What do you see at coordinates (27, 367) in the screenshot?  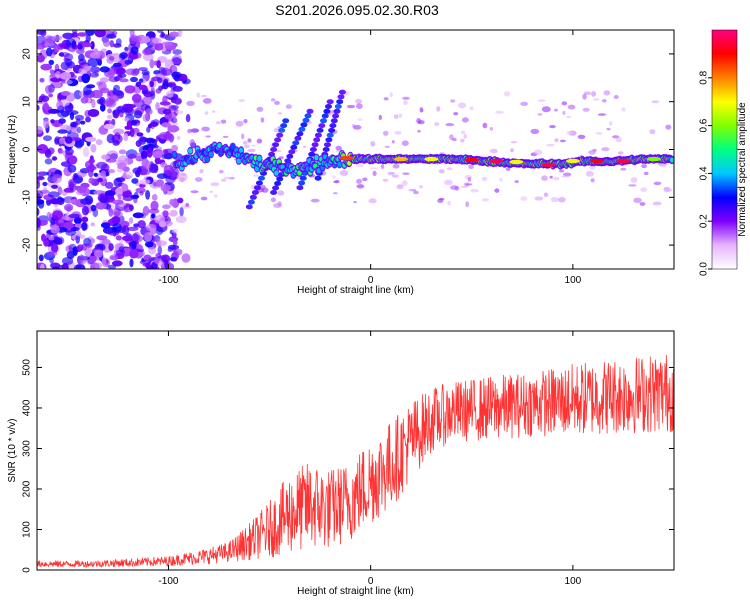 I see `snr-ytick-label: 500` at bounding box center [27, 367].